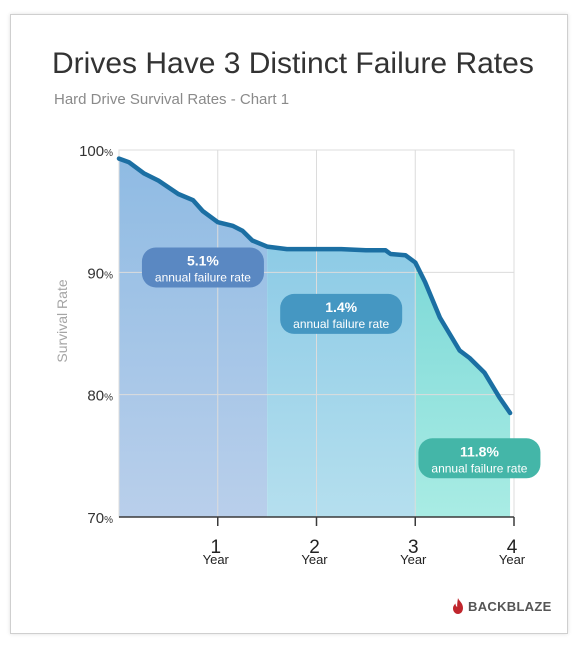 The image size is (580, 647). What do you see at coordinates (413, 547) in the screenshot?
I see `x-tick-label: 3` at bounding box center [413, 547].